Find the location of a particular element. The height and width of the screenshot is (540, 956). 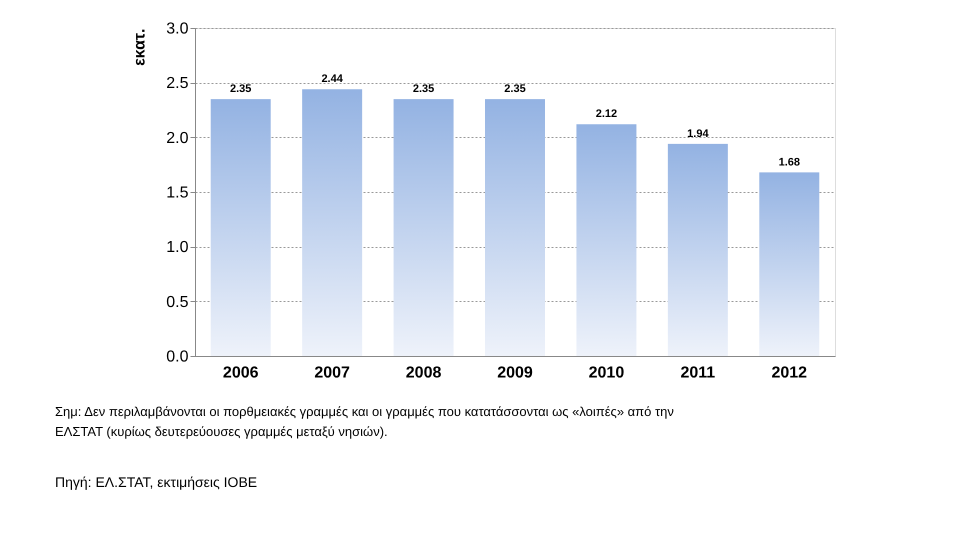

x-tick-label: 2006 is located at coordinates (240, 373).